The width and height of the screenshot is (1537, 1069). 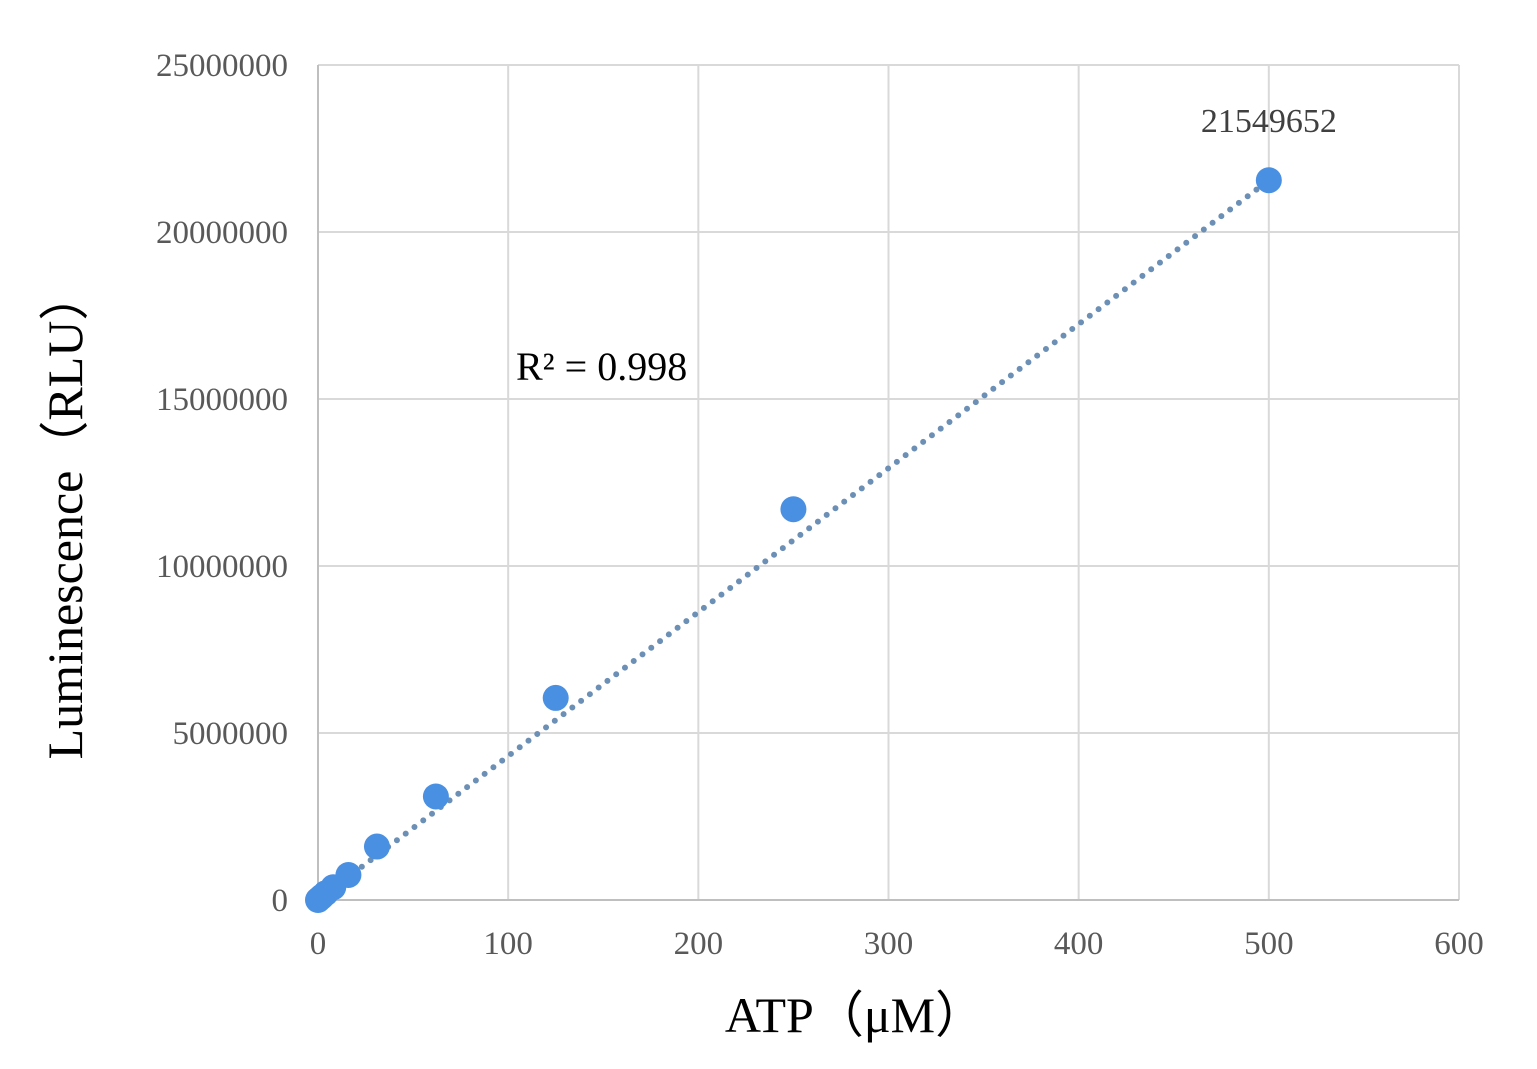 I want to click on y-tick-label-1: 5000000, so click(x=231, y=734).